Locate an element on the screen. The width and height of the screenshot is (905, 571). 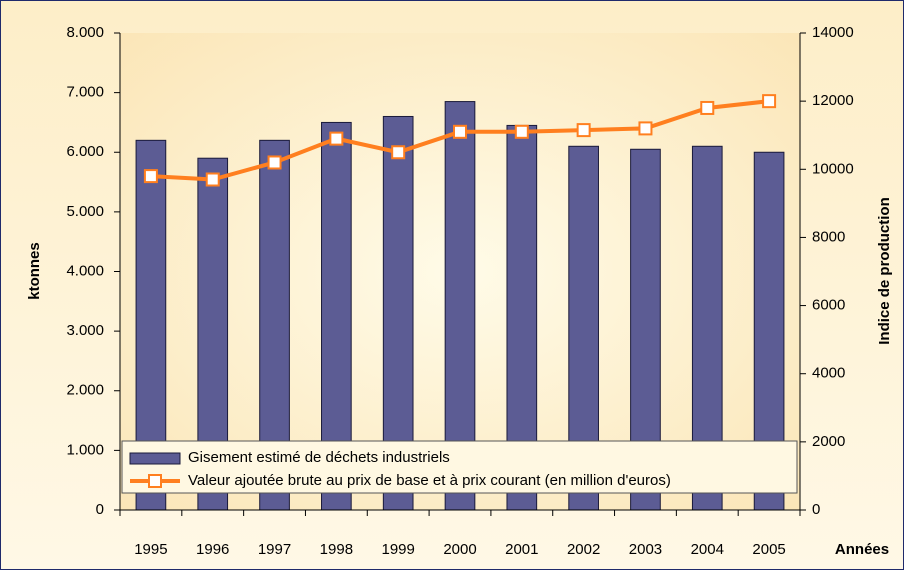
legend is located at coordinates (459, 467).